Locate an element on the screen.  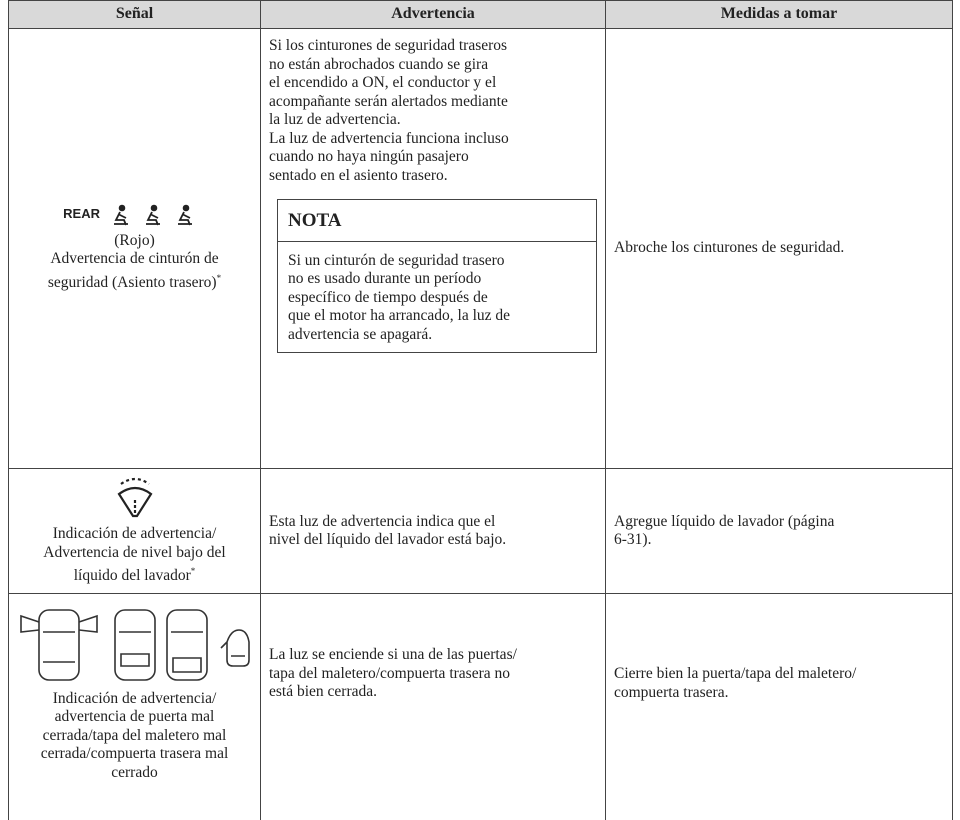
action-cell: Agregue líquido de lavador (página 6-31). is located at coordinates (779, 531).